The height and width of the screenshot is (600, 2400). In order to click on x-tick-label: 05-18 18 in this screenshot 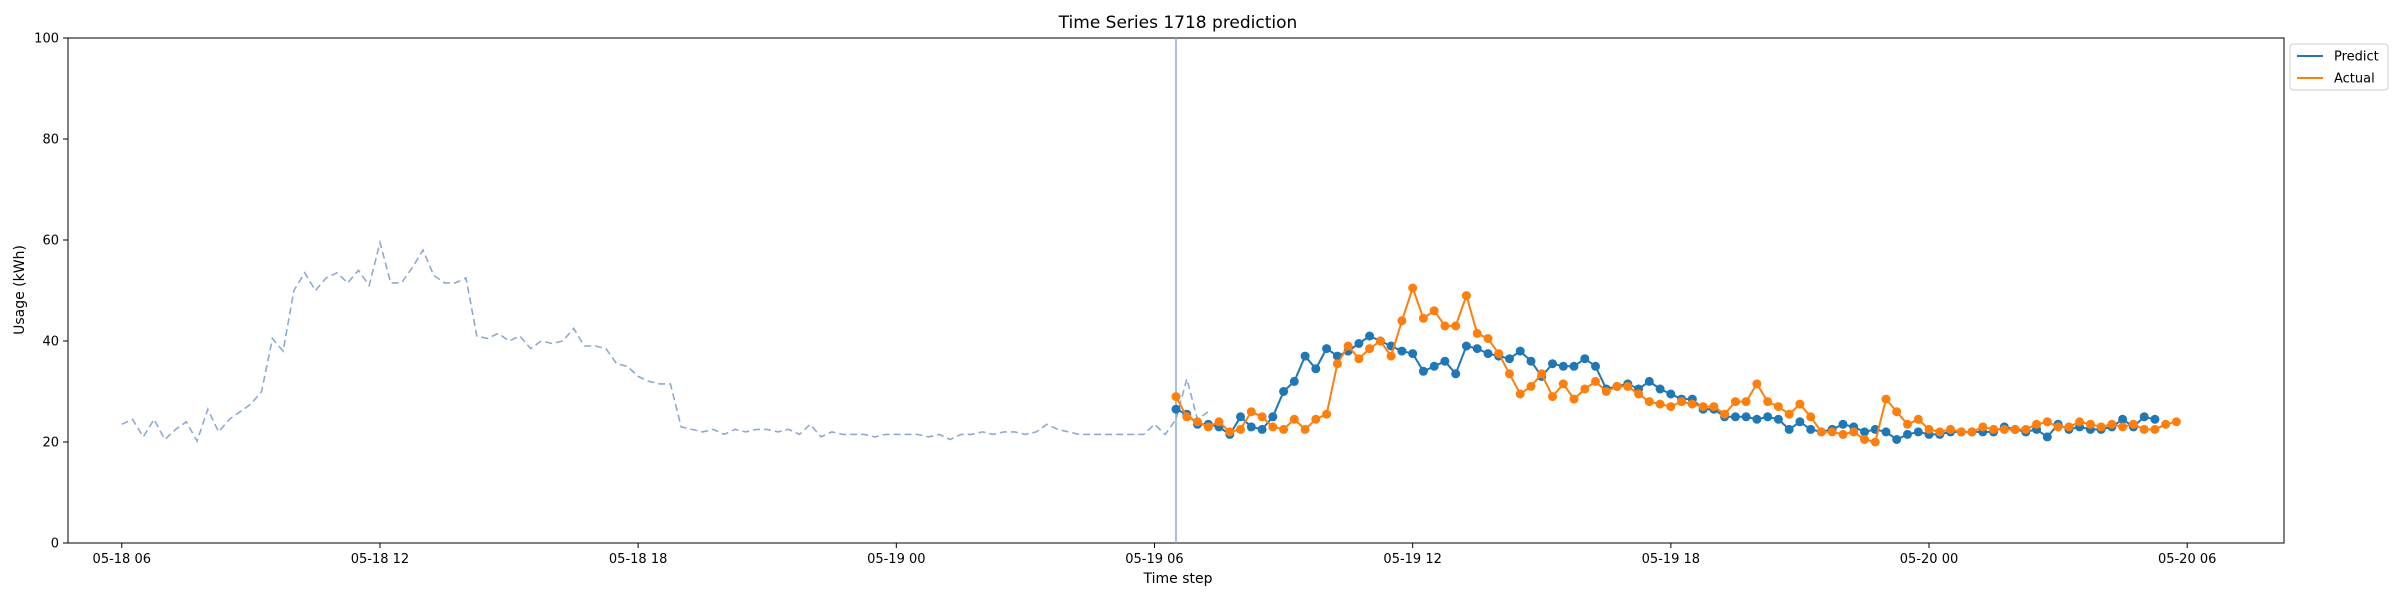, I will do `click(638, 559)`.